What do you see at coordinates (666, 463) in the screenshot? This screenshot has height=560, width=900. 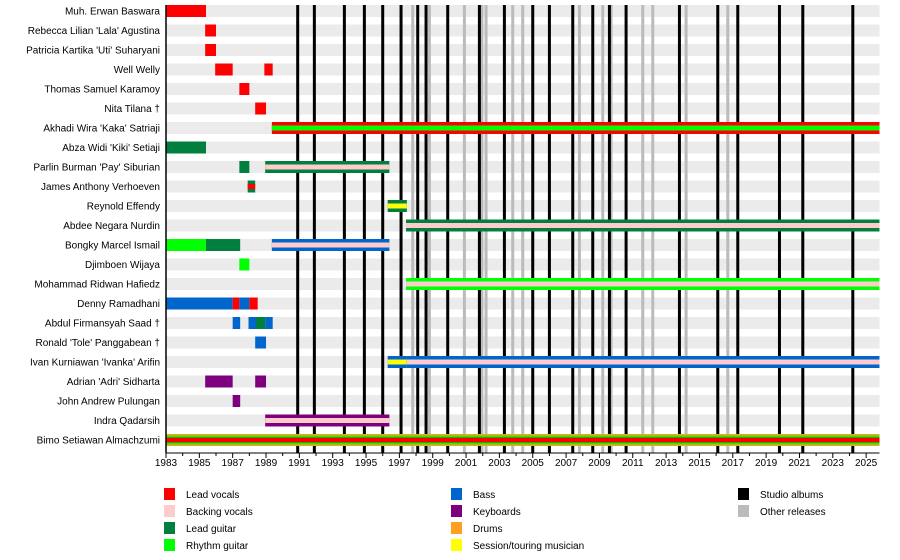 I see `x-tick-label: 2013` at bounding box center [666, 463].